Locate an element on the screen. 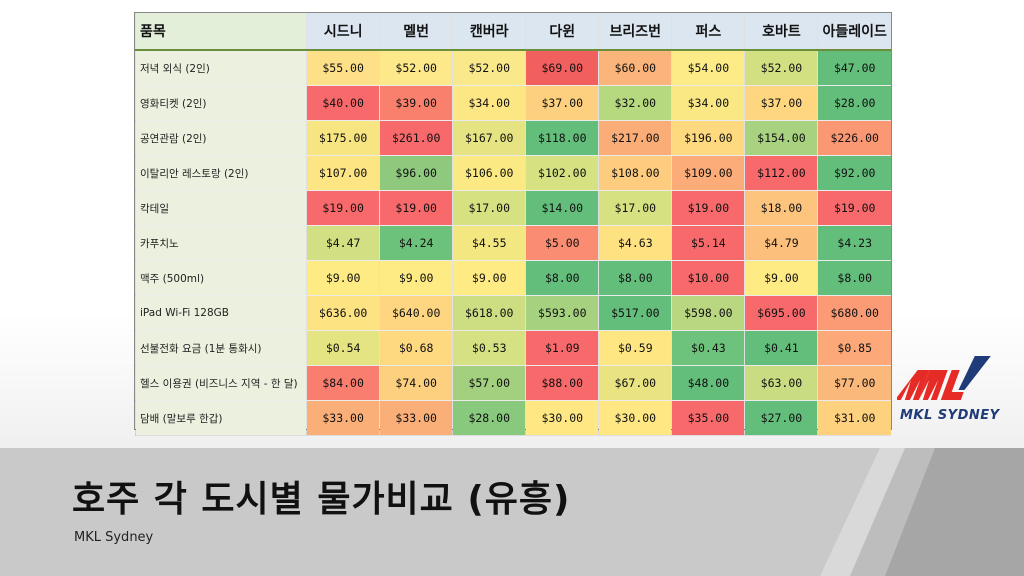 The image size is (1024, 576). price-cell: $0.54 is located at coordinates (343, 348).